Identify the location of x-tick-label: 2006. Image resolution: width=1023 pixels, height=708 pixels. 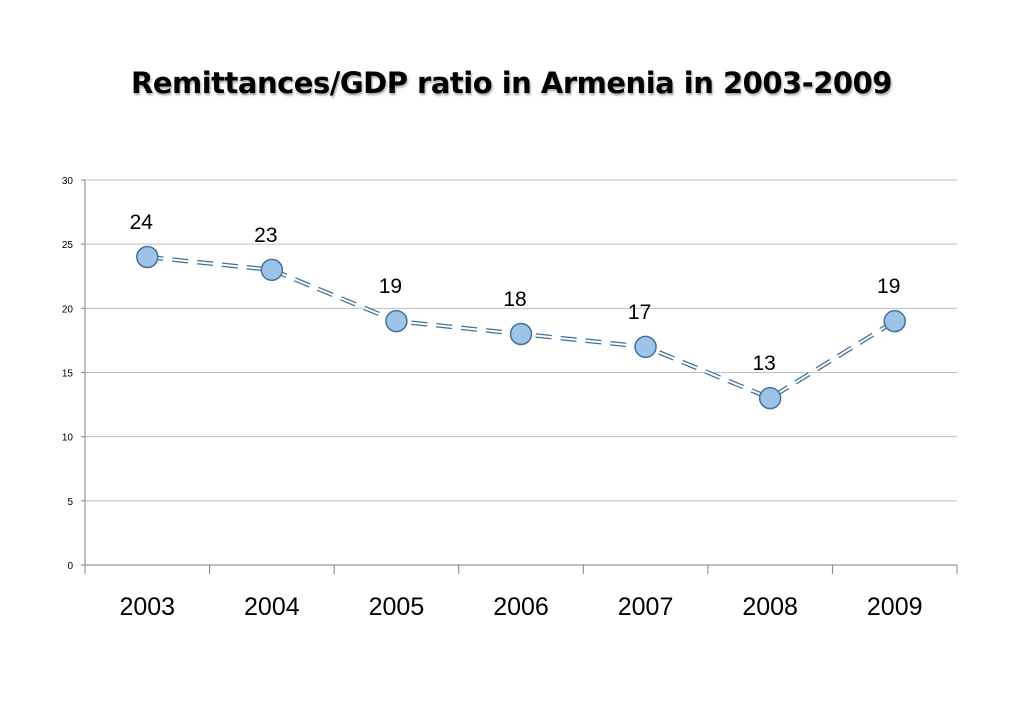
(521, 607).